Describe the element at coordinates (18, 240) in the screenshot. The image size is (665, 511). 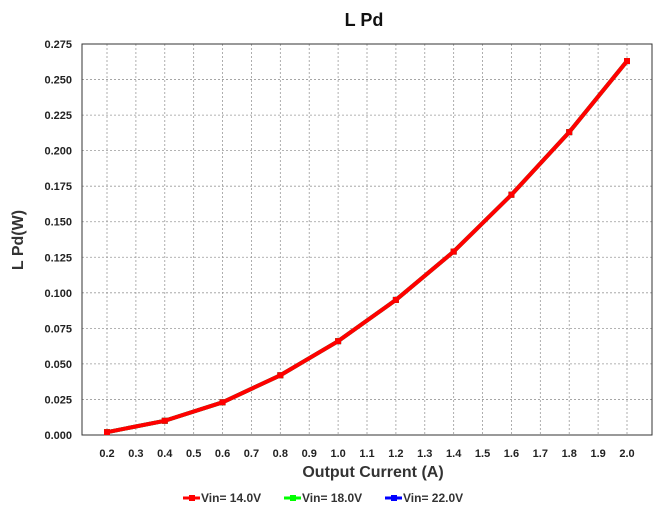
I see `y-axis-title: L Pd(W)` at that location.